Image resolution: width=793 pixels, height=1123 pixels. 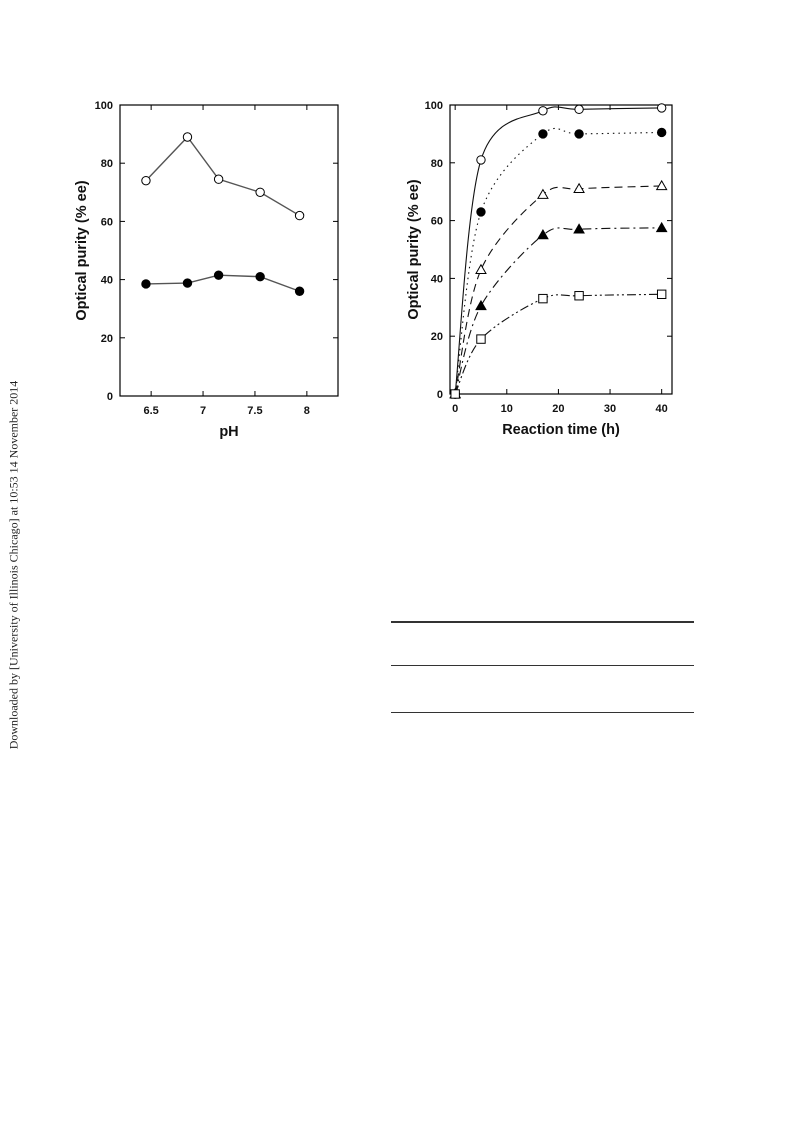 What do you see at coordinates (150, 411) in the screenshot?
I see `x-tick-label: 6.5` at bounding box center [150, 411].